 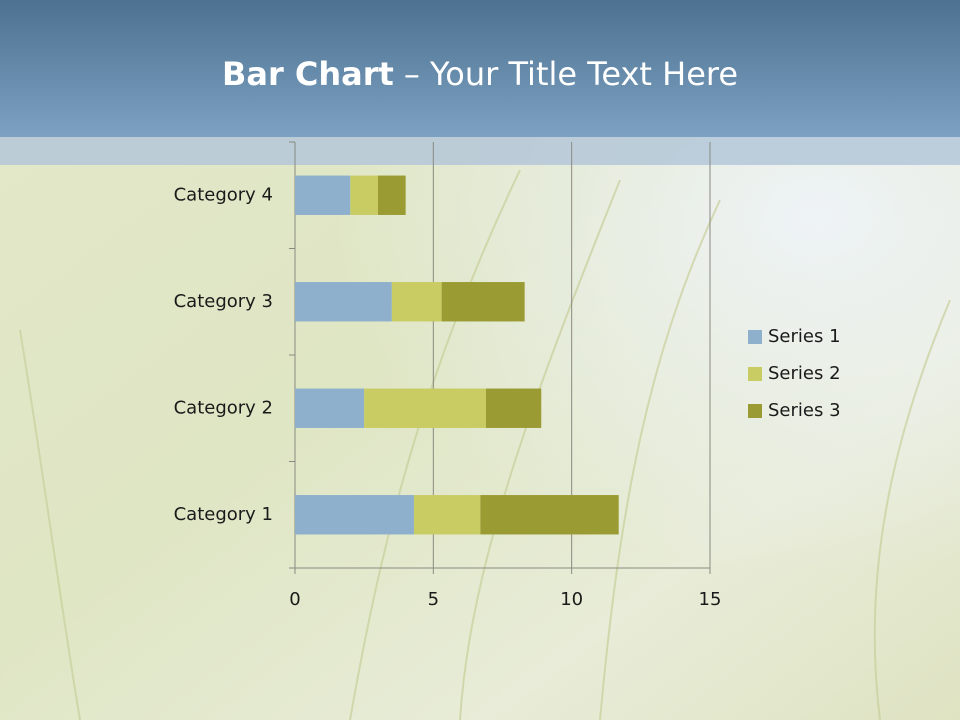 What do you see at coordinates (223, 301) in the screenshot?
I see `y-tick-label: Category 3` at bounding box center [223, 301].